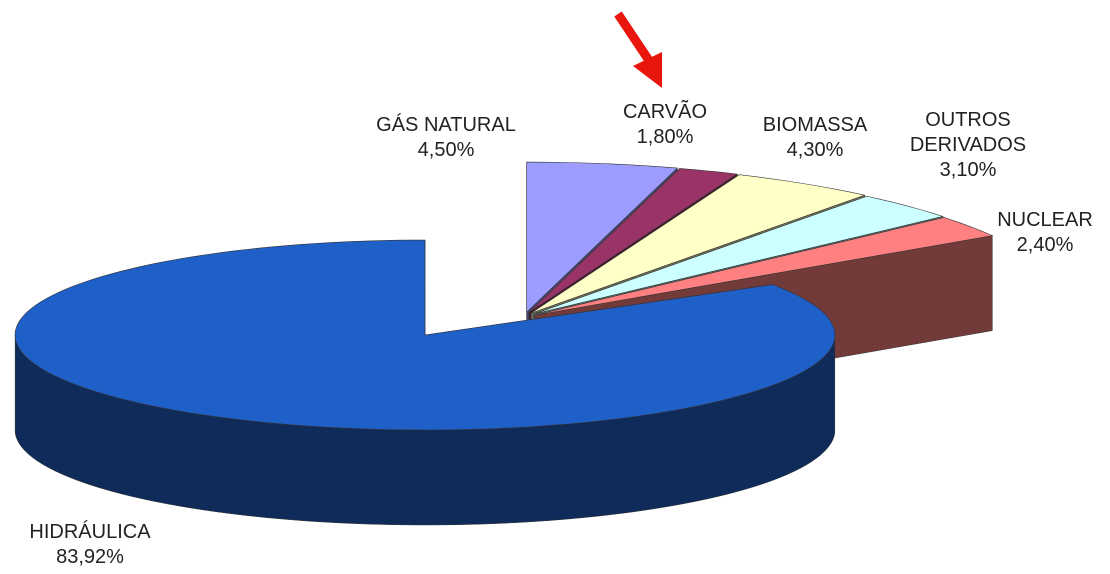 This screenshot has width=1110, height=574. I want to click on slice-label: BIOMASSA 4,30%, so click(815, 138).